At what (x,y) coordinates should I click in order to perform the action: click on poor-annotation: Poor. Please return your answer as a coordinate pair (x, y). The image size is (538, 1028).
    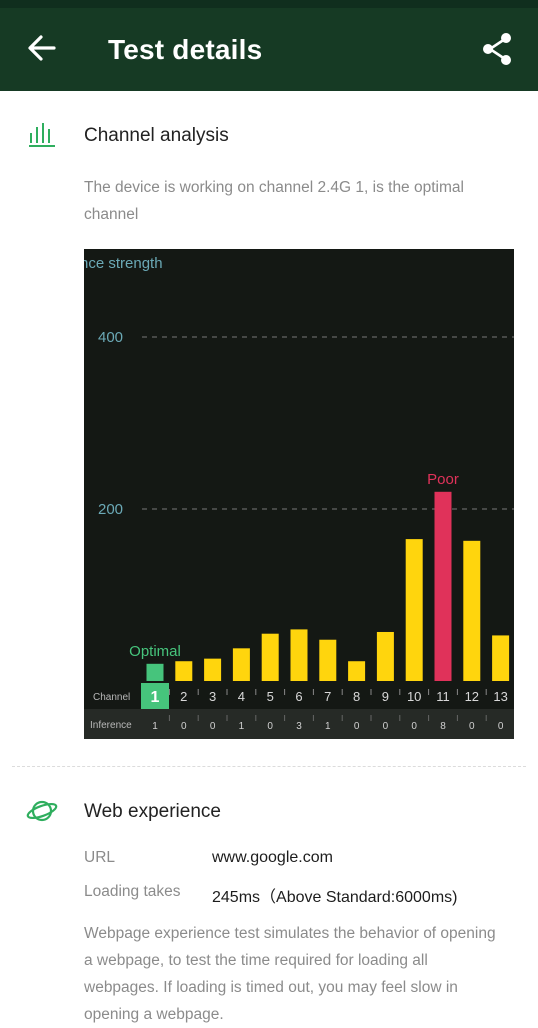
    Looking at the image, I should click on (443, 479).